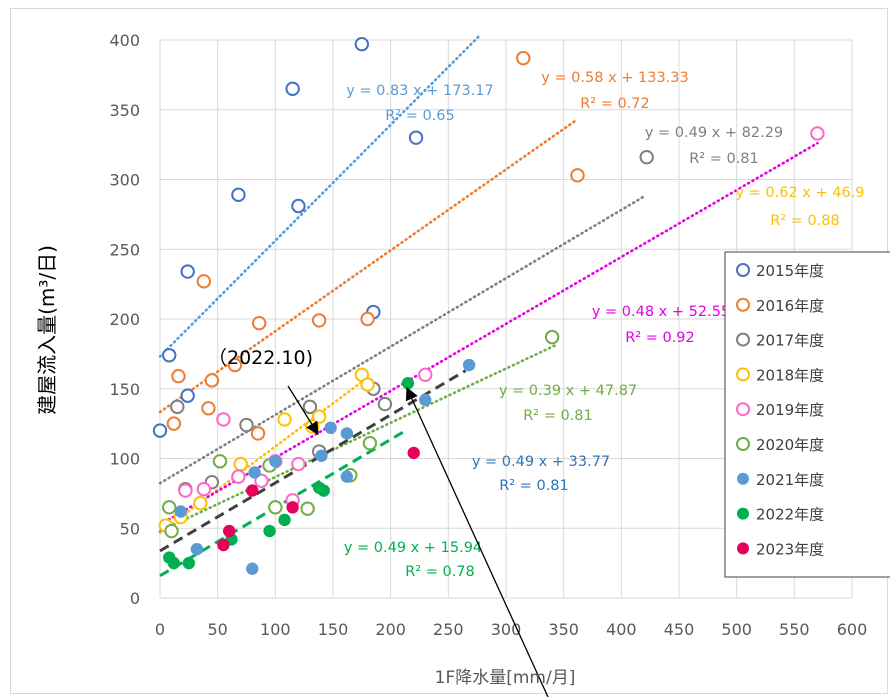  I want to click on legend-label: 2015年度, so click(790, 271).